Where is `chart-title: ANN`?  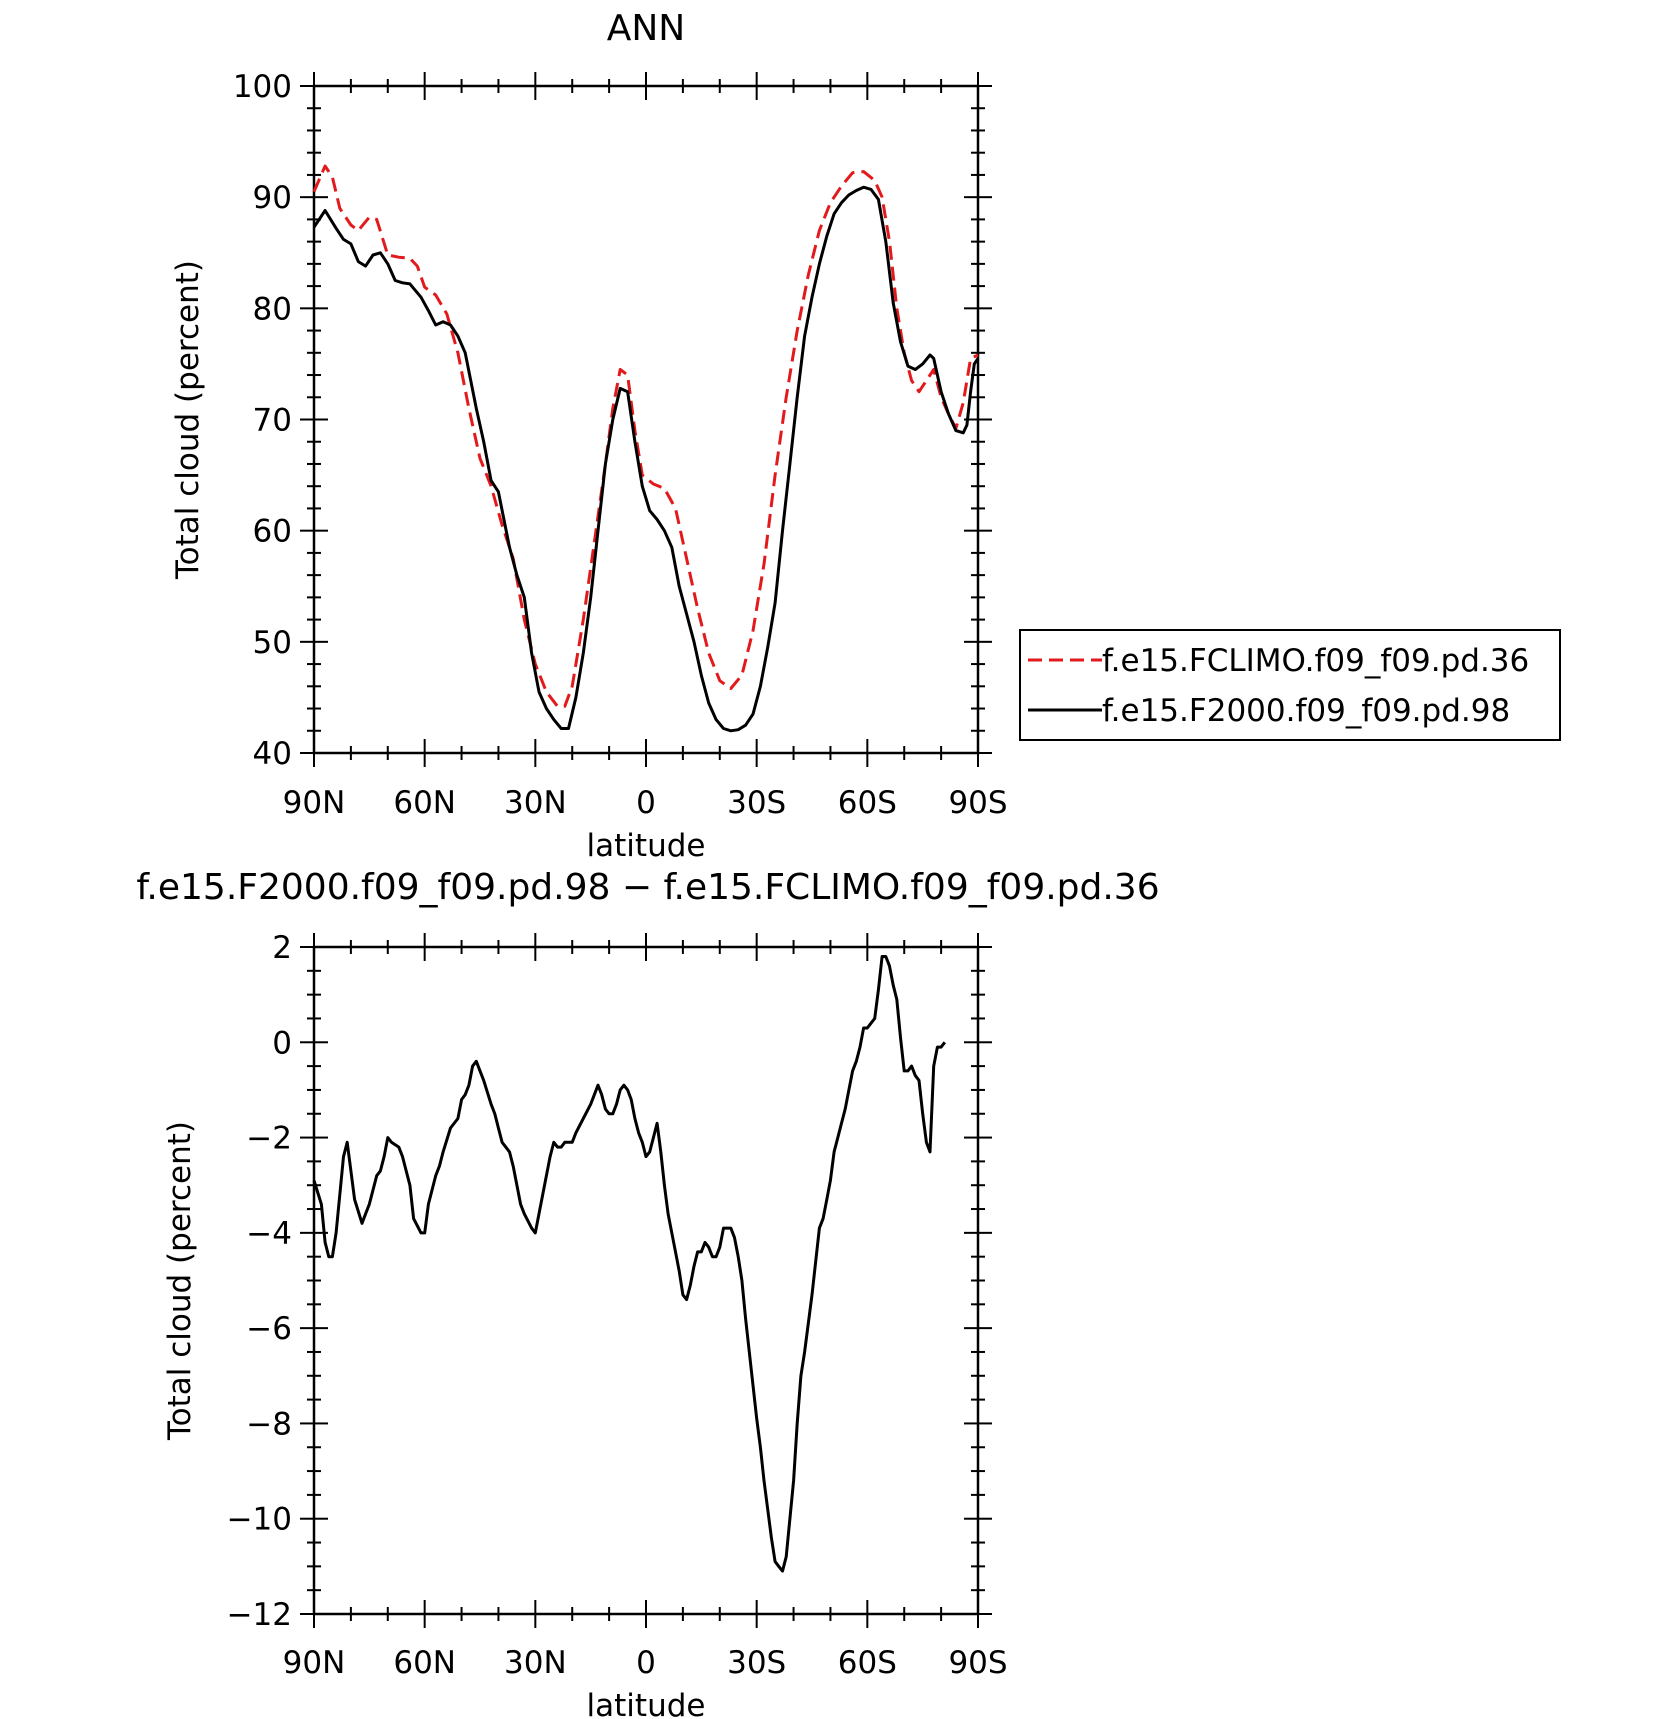
chart-title: ANN is located at coordinates (646, 28).